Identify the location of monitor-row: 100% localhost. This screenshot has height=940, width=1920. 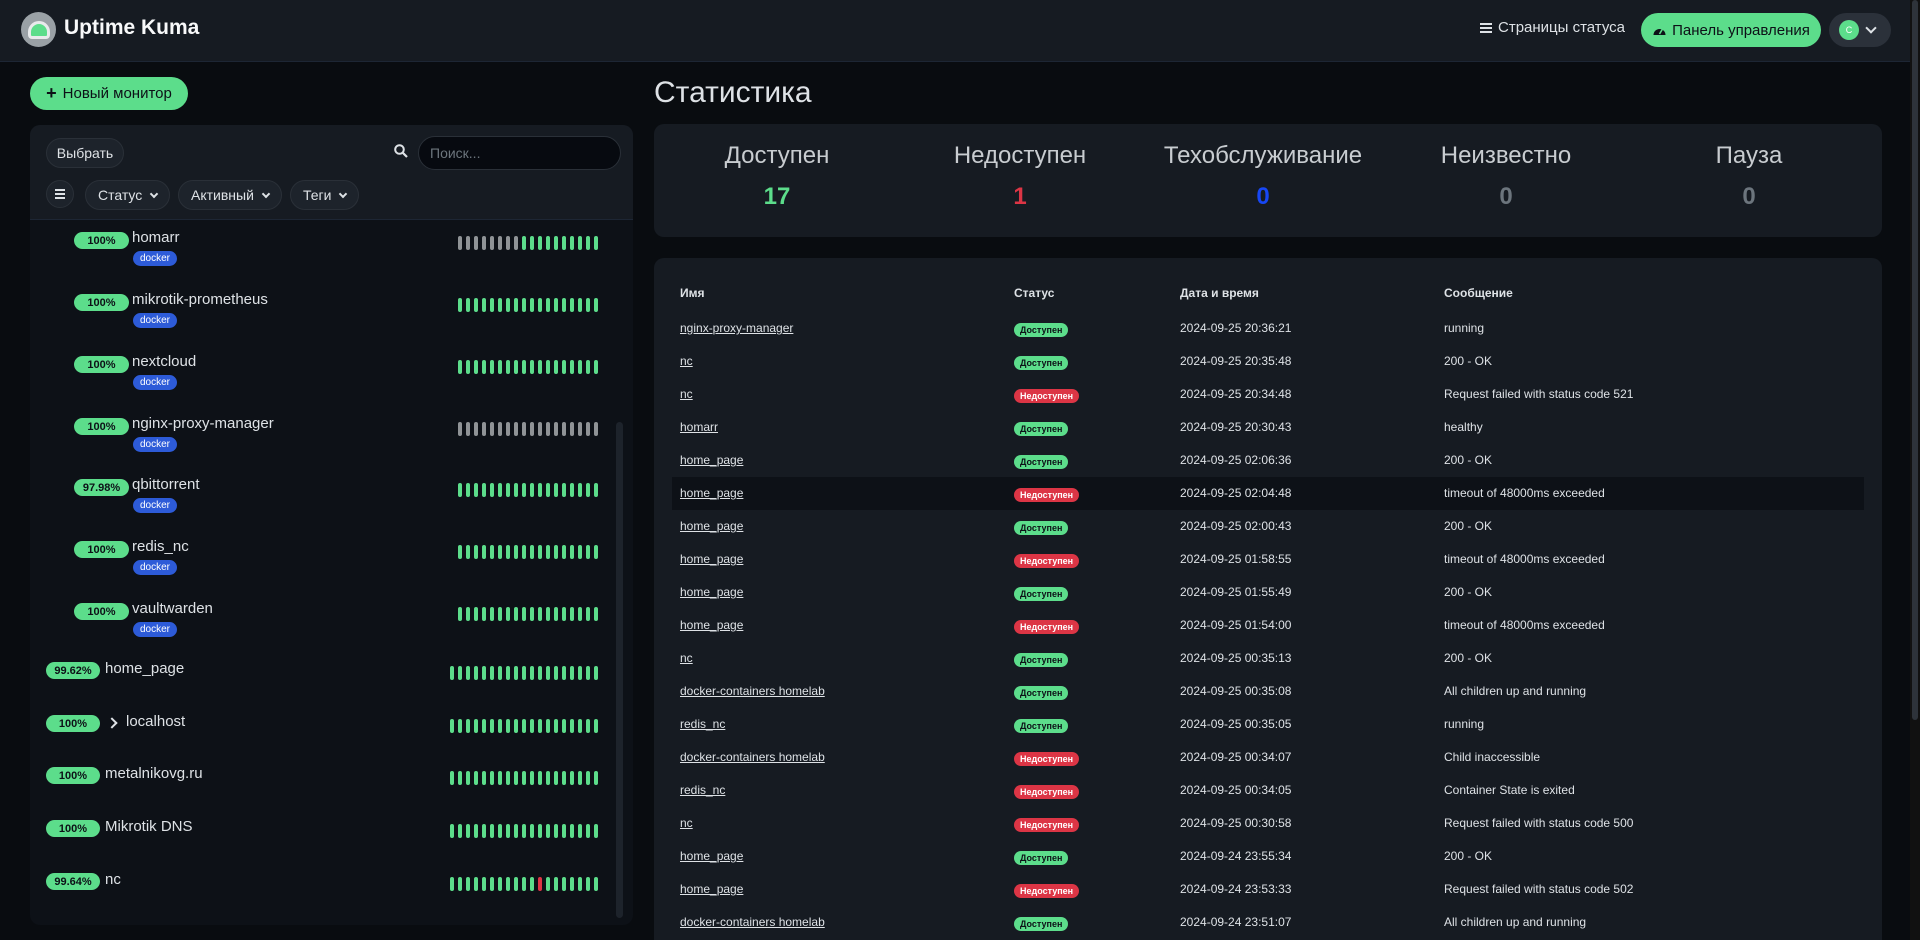
(320, 736).